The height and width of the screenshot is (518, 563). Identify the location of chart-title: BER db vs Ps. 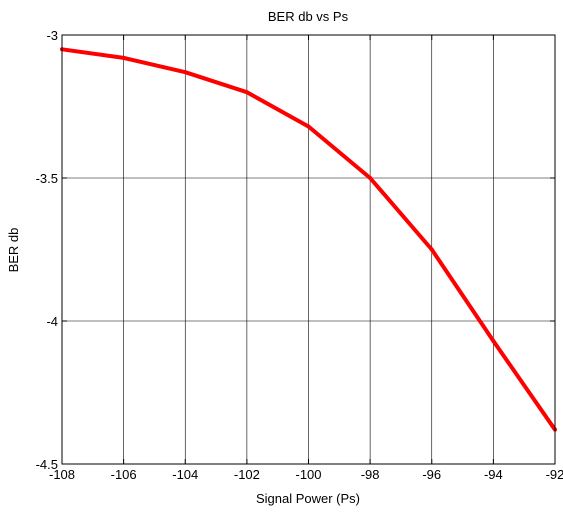
(308, 16).